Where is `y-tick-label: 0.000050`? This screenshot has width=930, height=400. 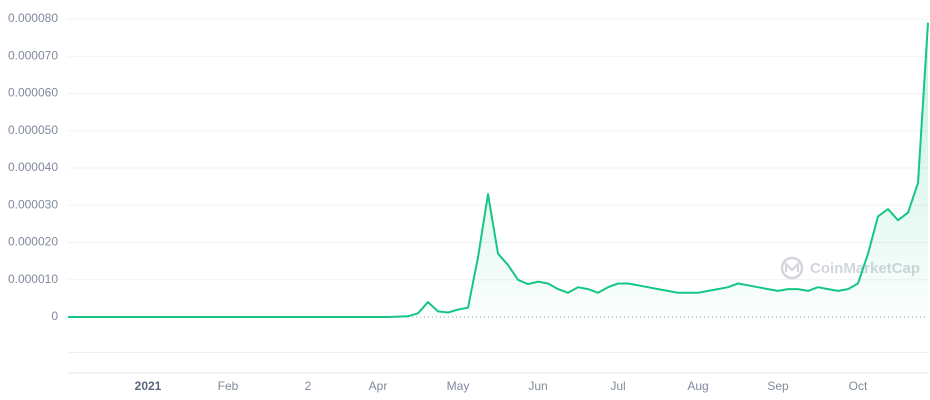 y-tick-label: 0.000050 is located at coordinates (33, 130).